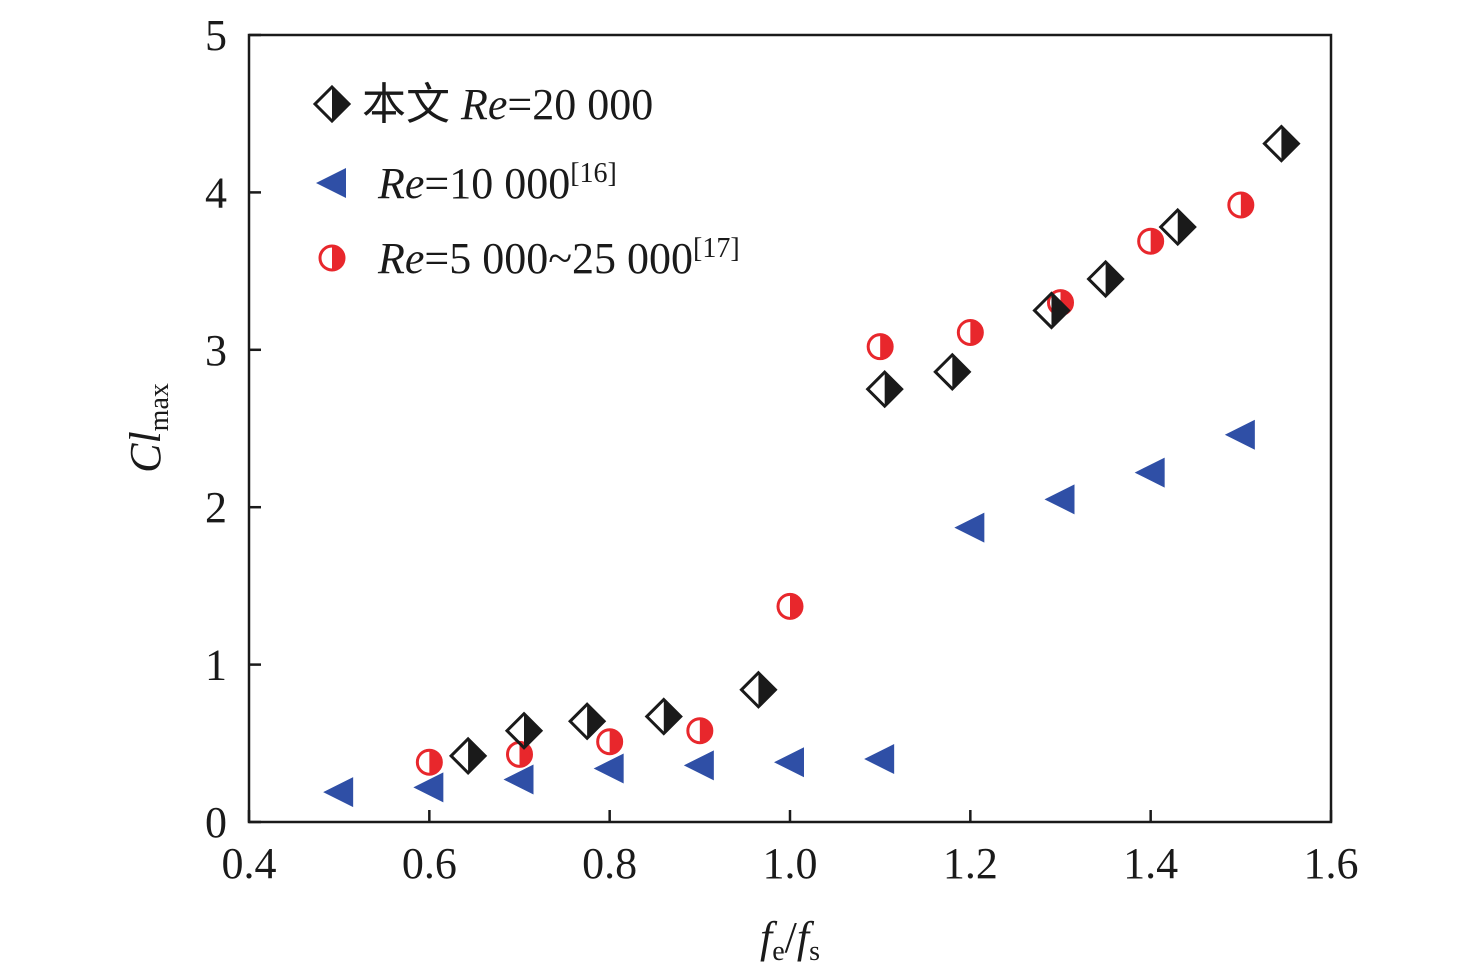 This screenshot has width=1476, height=974. I want to click on x-tick-label: 1.4, so click(1150, 863).